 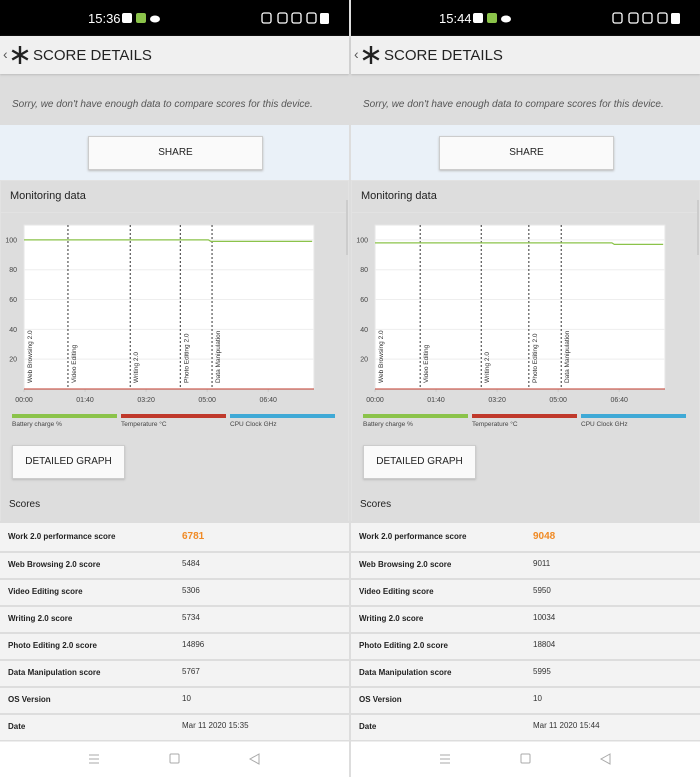 What do you see at coordinates (347, 227) in the screenshot?
I see `scroll-indicator` at bounding box center [347, 227].